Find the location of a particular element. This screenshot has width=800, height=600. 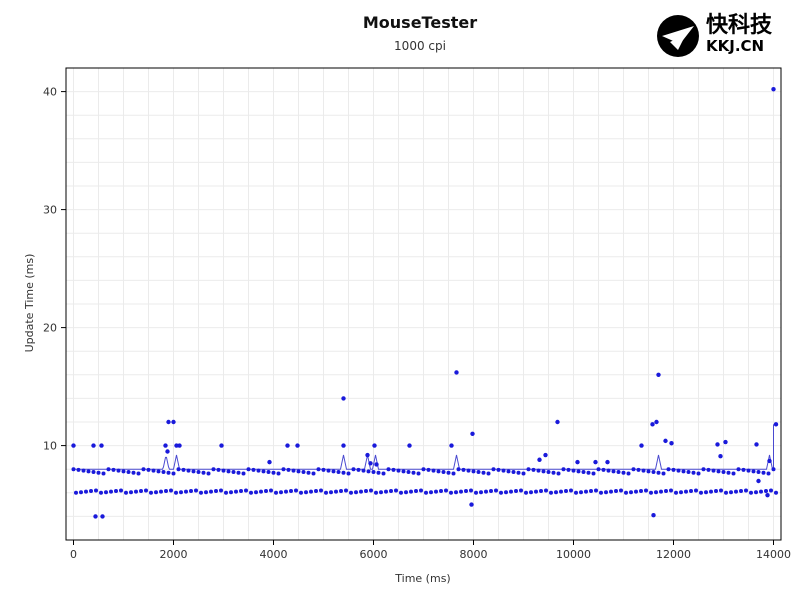

x-tick-label: 12000 is located at coordinates (673, 554).